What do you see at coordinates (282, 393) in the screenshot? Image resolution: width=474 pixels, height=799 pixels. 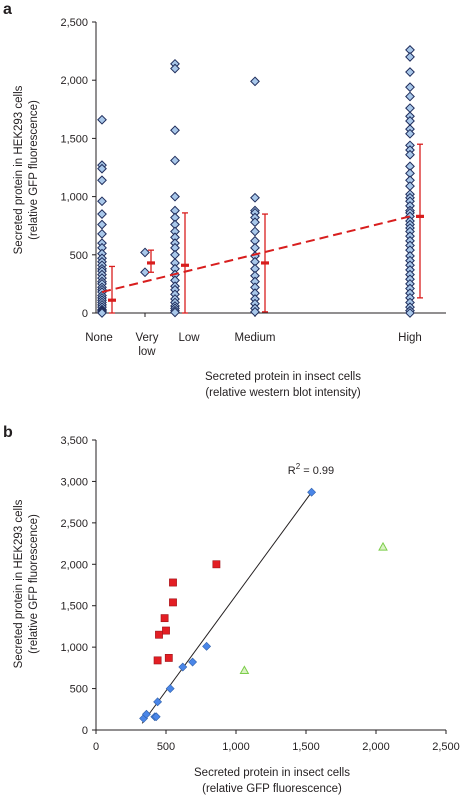 I see `x-axis-title-a-line2: (relative western blot intensity)` at bounding box center [282, 393].